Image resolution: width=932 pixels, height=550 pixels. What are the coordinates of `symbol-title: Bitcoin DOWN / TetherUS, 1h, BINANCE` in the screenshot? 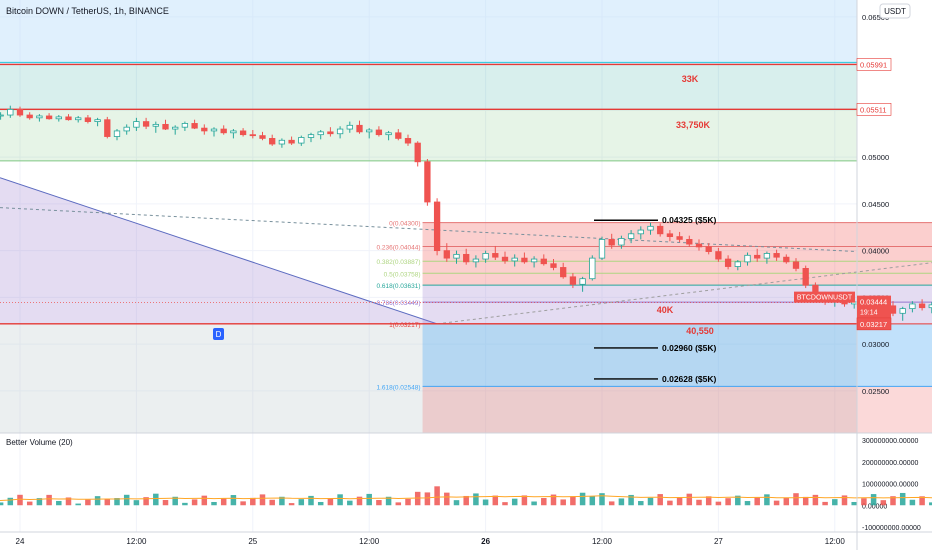 It's located at (87, 11).